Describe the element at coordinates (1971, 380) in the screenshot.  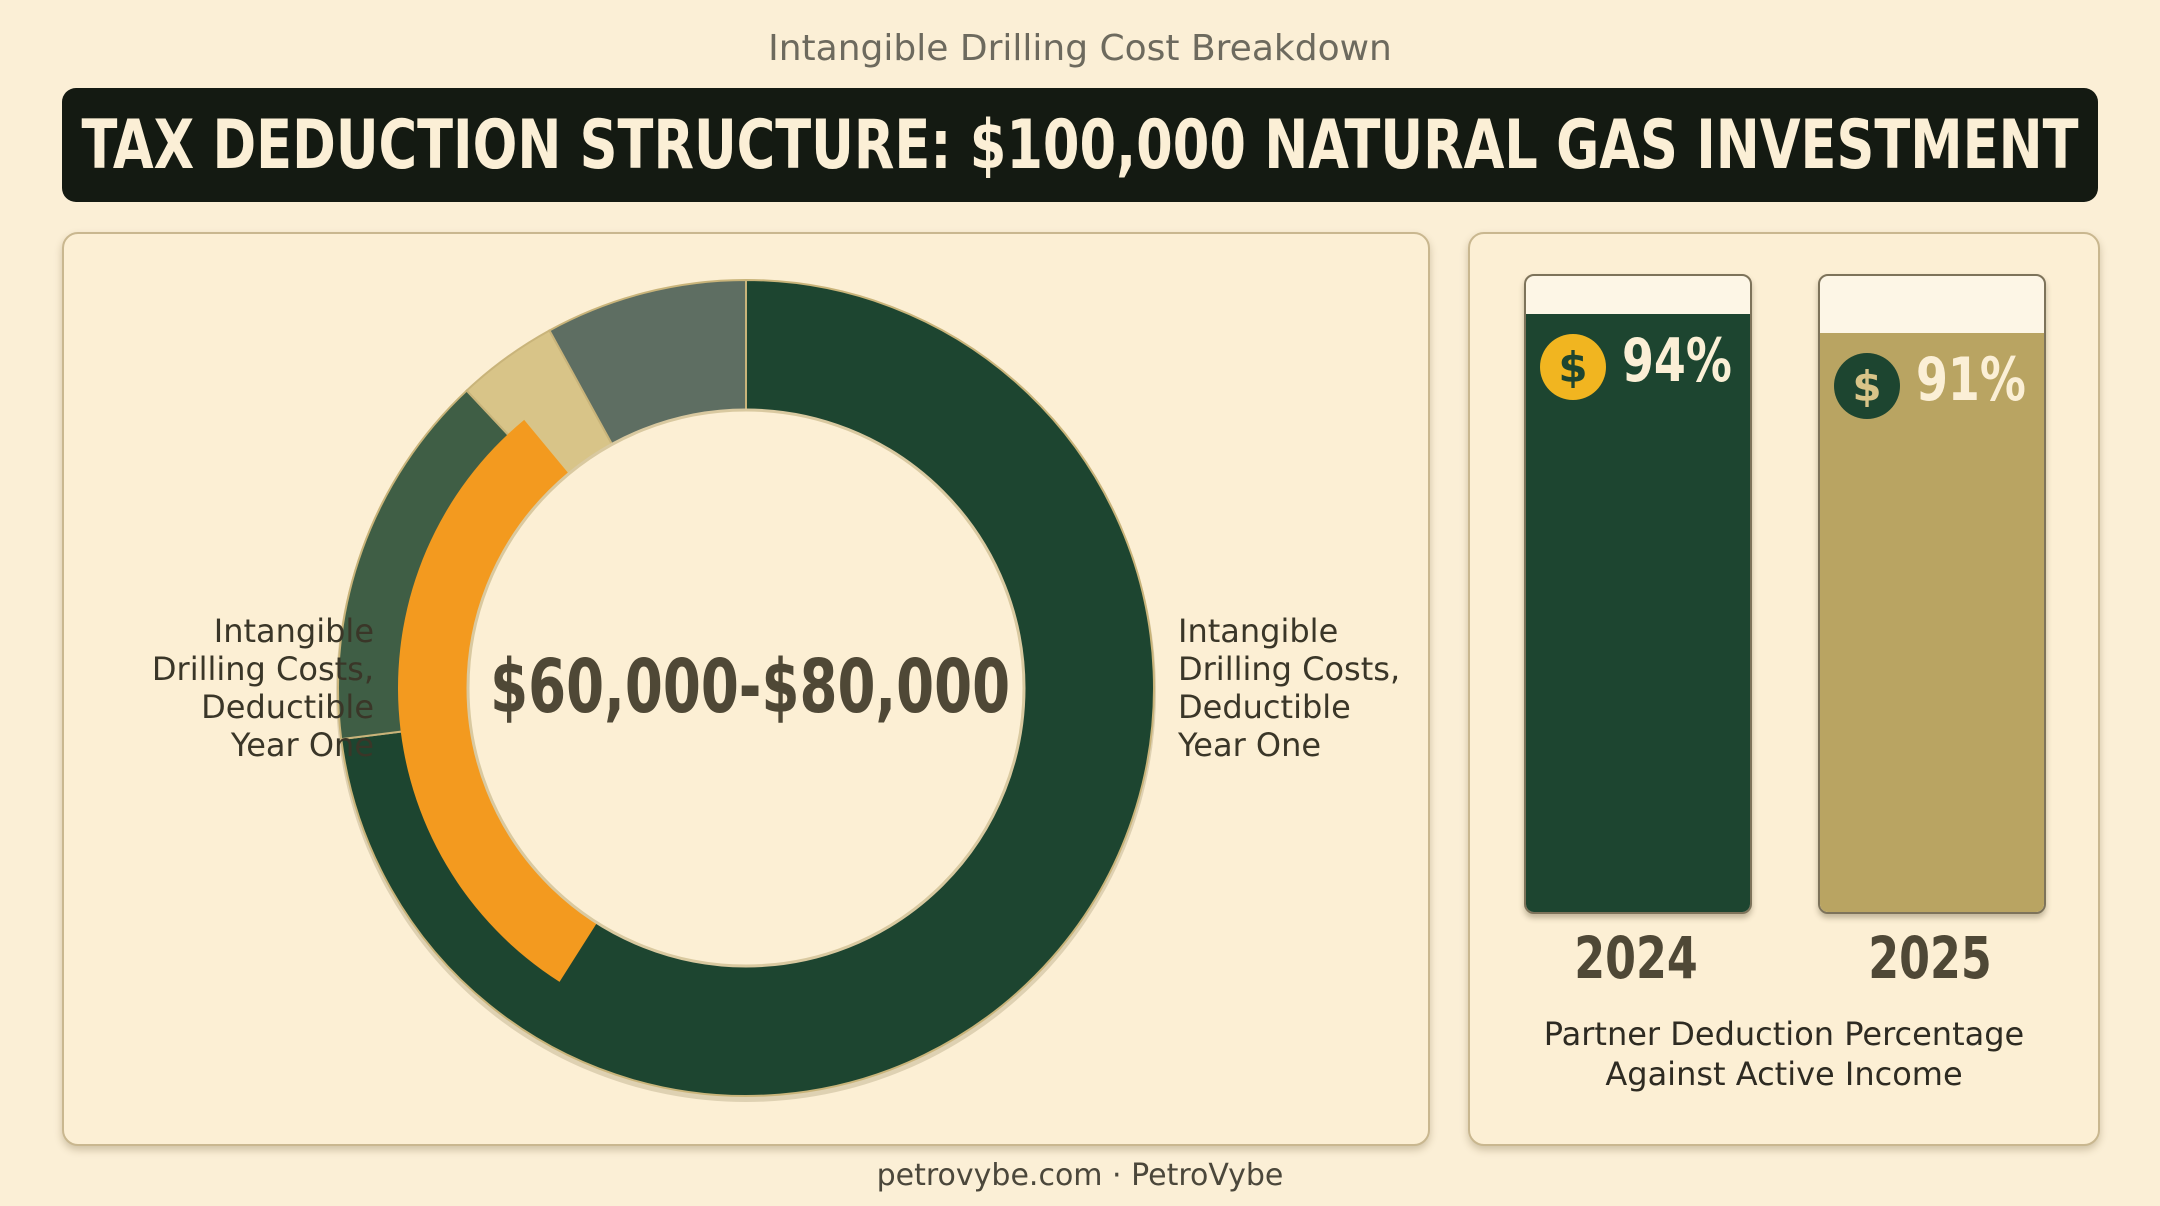
I see `bar-value-label-2025: 91%` at that location.